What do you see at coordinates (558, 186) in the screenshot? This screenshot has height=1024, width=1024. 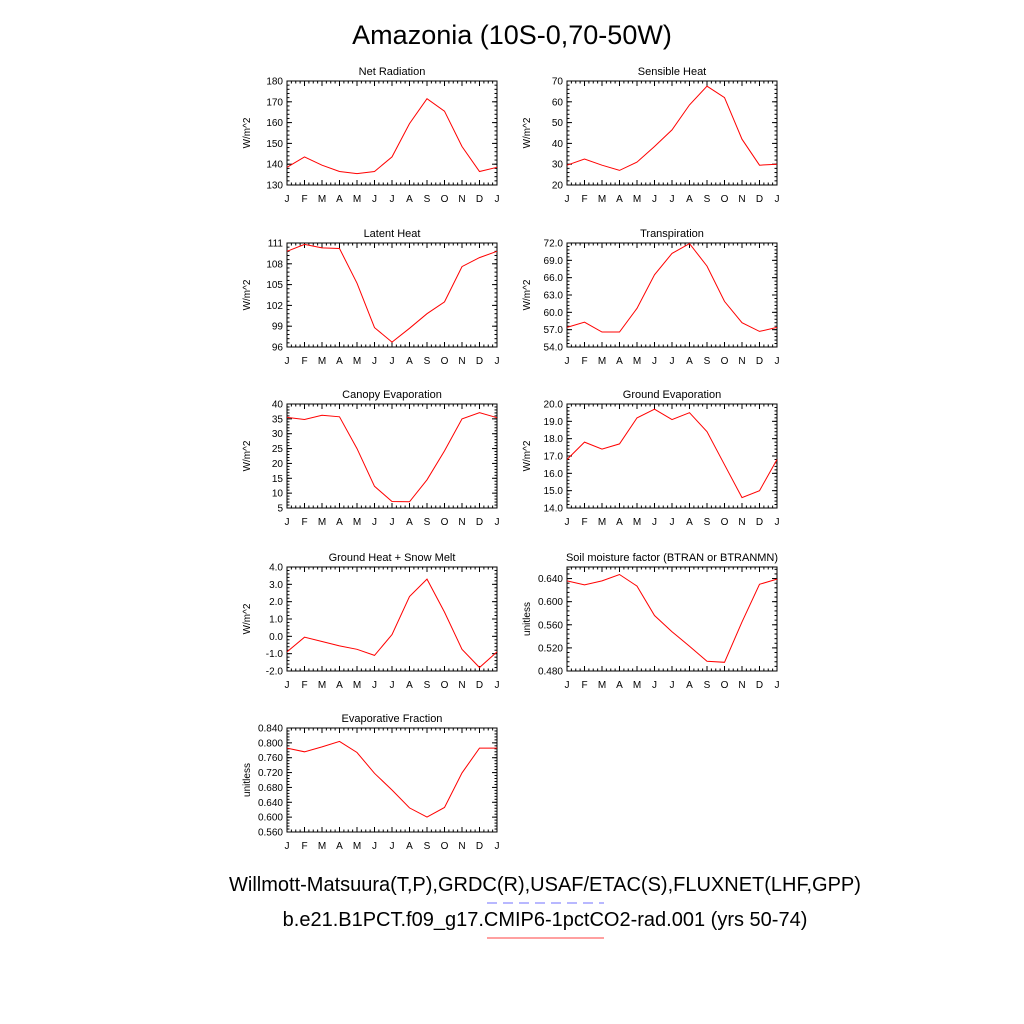 I see `y-tick-label: 20` at bounding box center [558, 186].